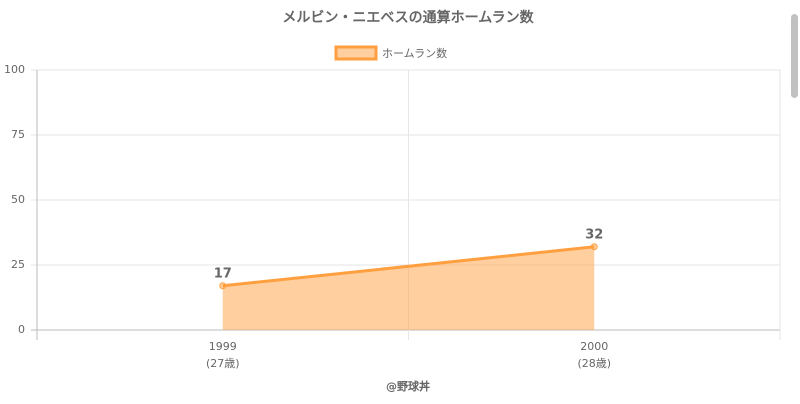 The height and width of the screenshot is (404, 800). What do you see at coordinates (18, 134) in the screenshot?
I see `y-tick-label: 75` at bounding box center [18, 134].